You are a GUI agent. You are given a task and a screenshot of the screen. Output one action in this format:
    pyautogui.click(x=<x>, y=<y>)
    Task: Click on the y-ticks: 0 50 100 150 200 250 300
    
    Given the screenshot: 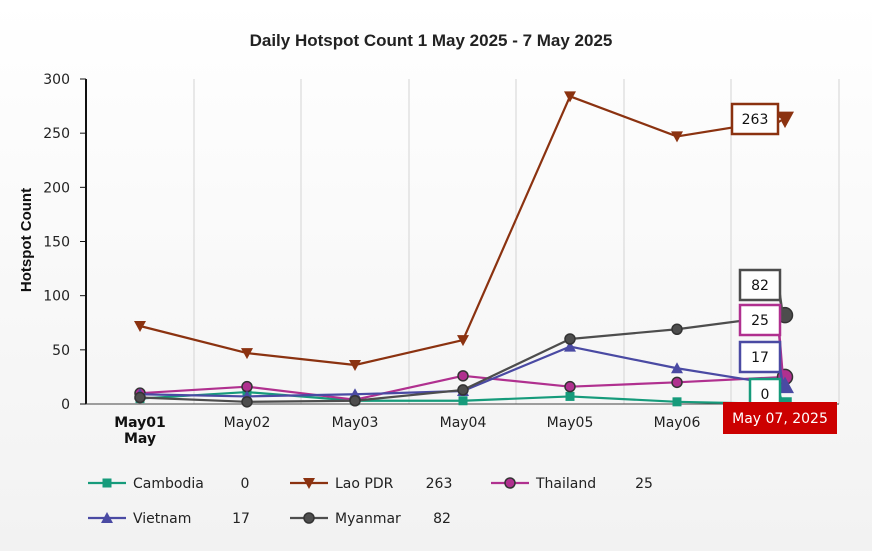 What is the action you would take?
    pyautogui.click(x=64, y=242)
    